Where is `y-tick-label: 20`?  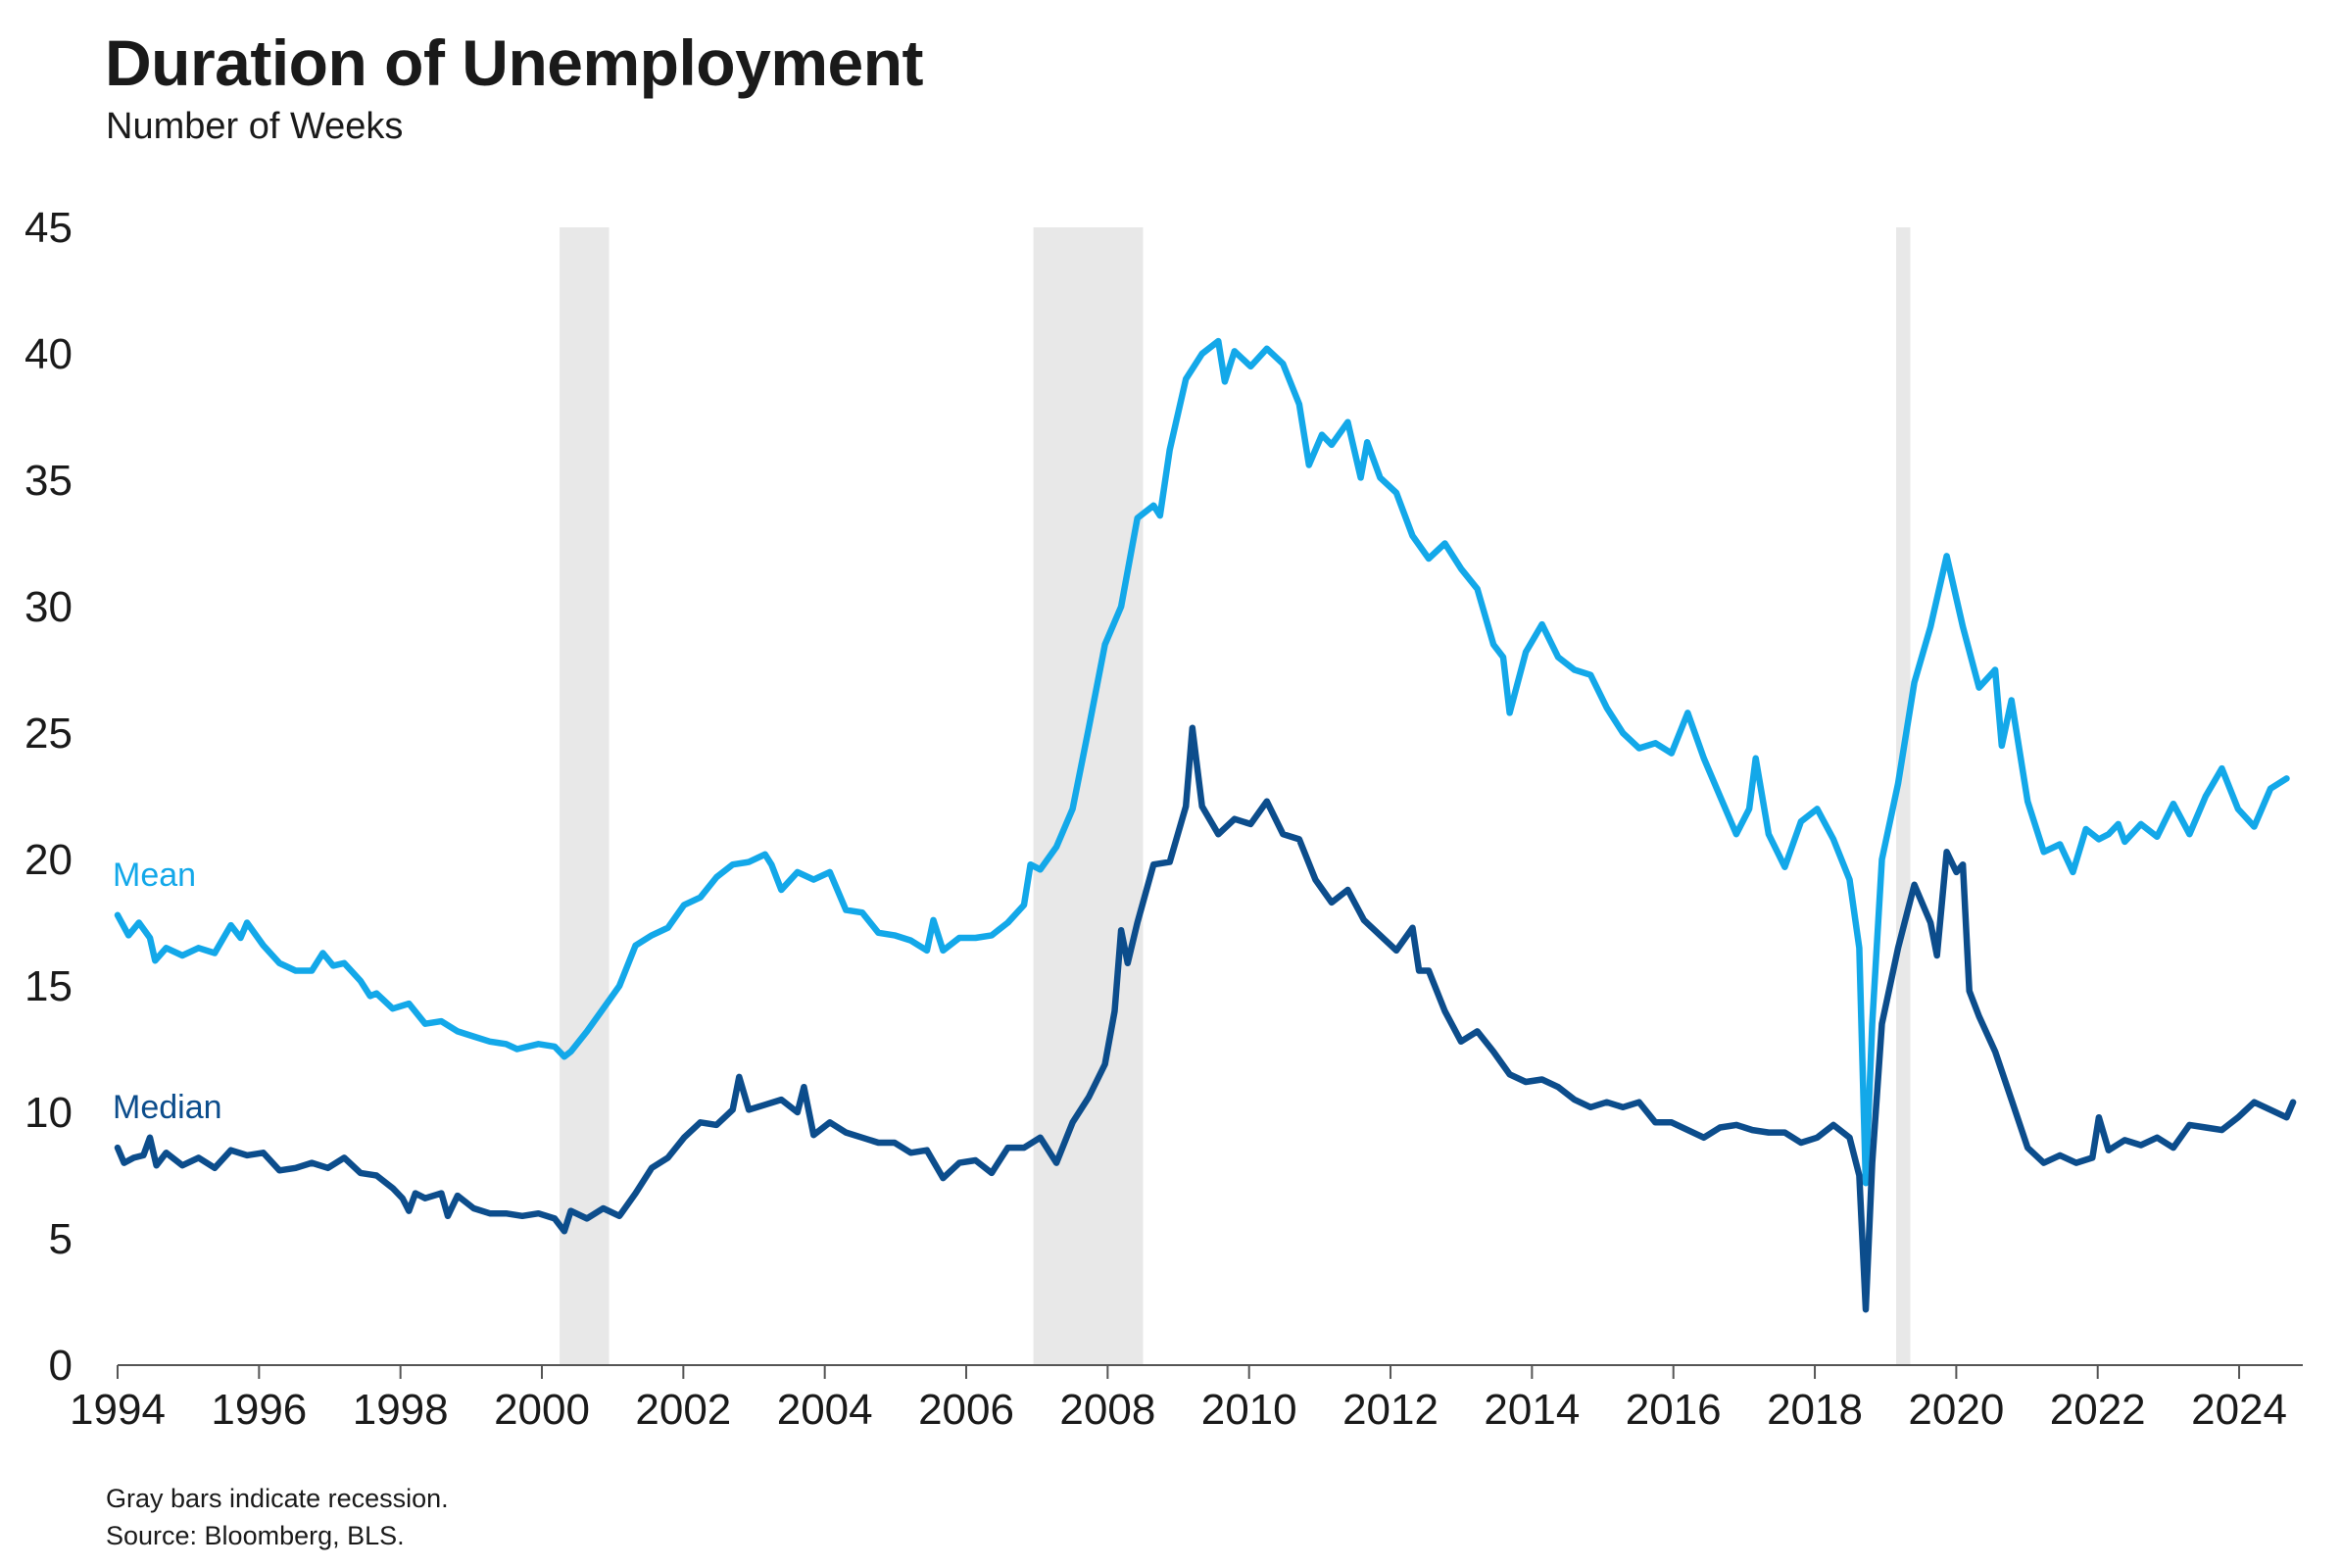 y-tick-label: 20 is located at coordinates (48, 860).